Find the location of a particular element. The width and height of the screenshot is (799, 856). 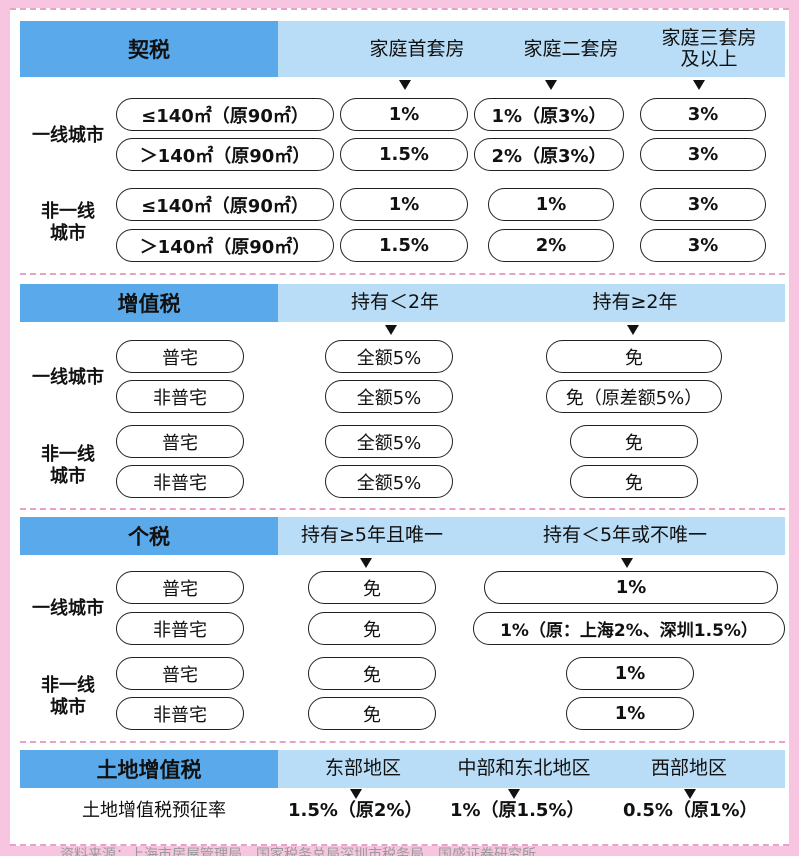

section-title: 契税 is located at coordinates (149, 49).